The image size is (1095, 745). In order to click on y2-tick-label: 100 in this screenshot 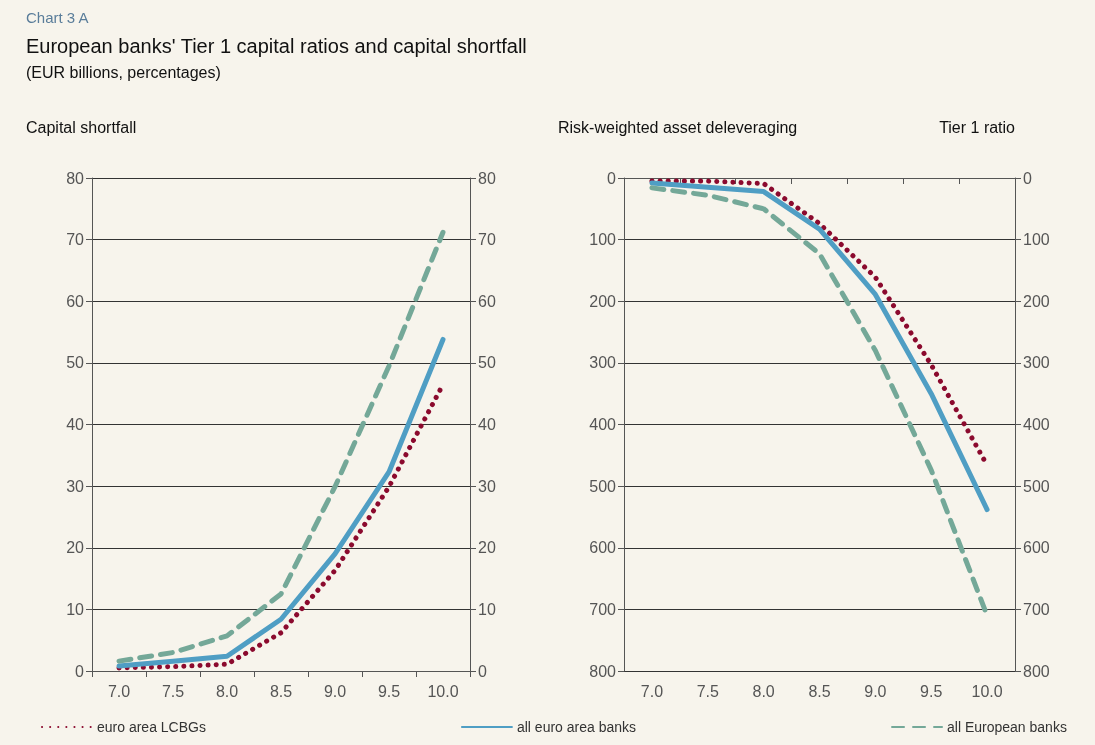, I will do `click(1036, 240)`.